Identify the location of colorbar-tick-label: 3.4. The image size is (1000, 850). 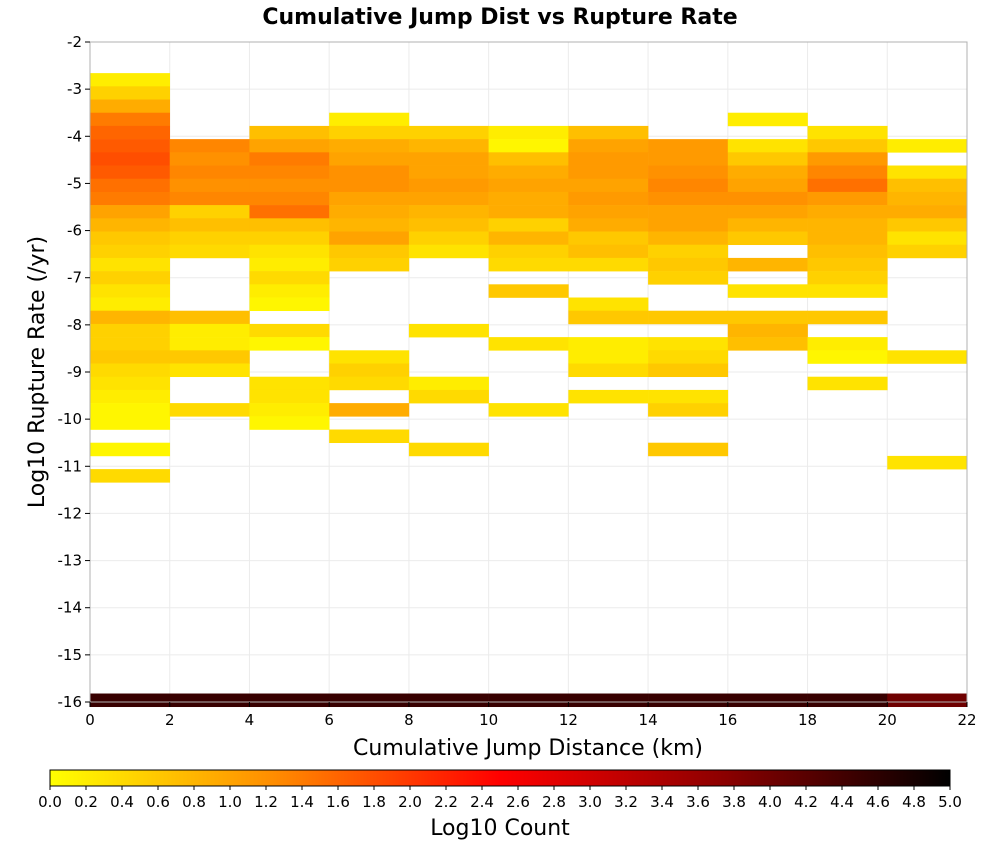
(662, 802).